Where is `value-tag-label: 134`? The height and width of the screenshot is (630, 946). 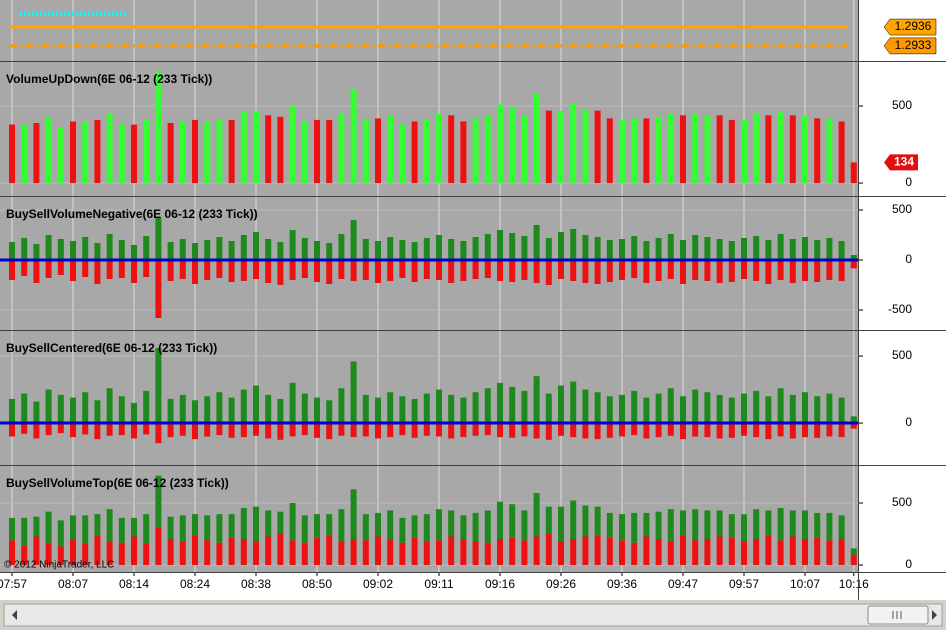 value-tag-label: 134 is located at coordinates (904, 162).